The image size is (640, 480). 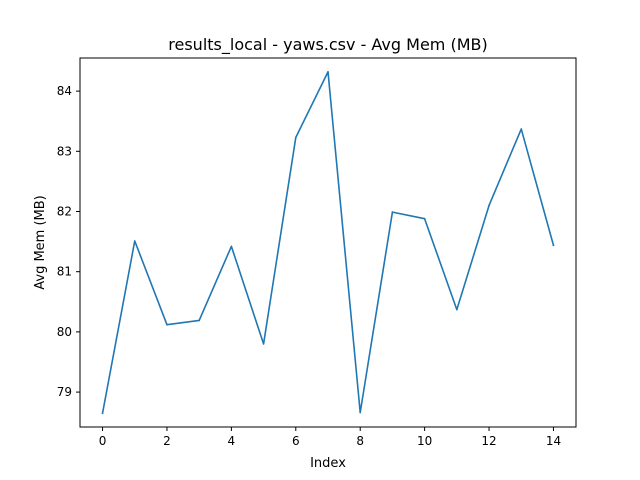 What do you see at coordinates (167, 441) in the screenshot?
I see `x-tick-label: 2` at bounding box center [167, 441].